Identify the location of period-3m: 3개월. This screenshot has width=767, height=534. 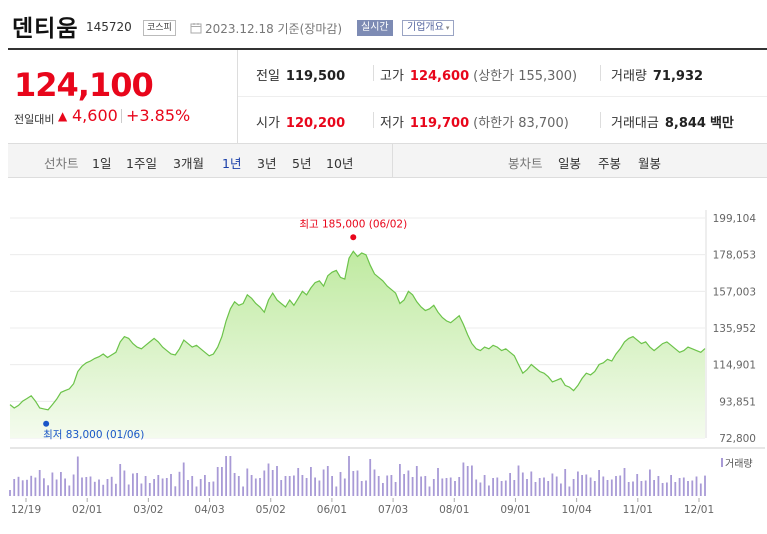
(188, 163).